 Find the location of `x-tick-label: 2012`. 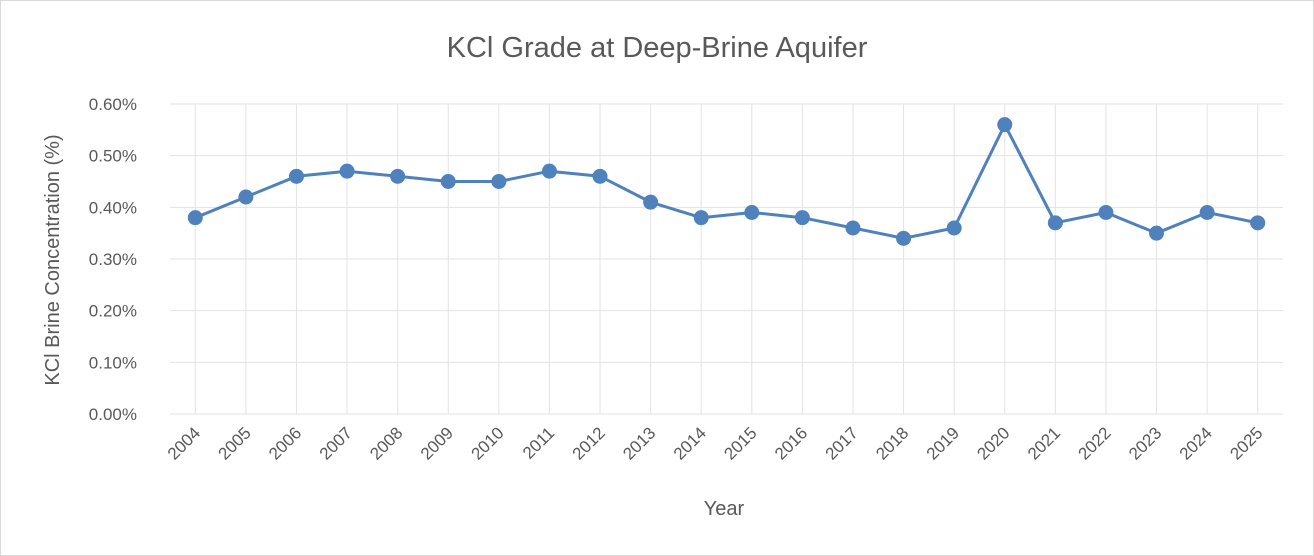

x-tick-label: 2012 is located at coordinates (589, 443).